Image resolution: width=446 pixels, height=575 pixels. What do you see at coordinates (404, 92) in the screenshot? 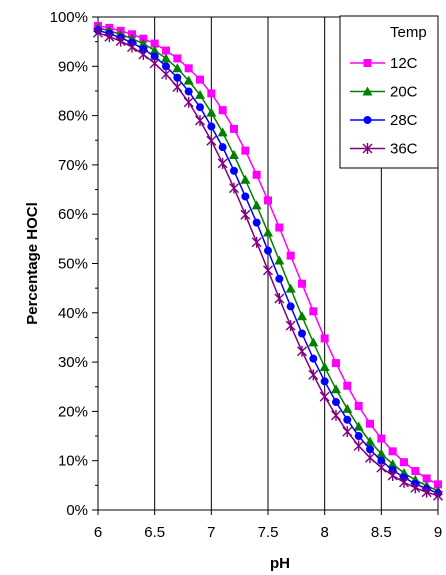
I see `legend-label: 20C` at bounding box center [404, 92].